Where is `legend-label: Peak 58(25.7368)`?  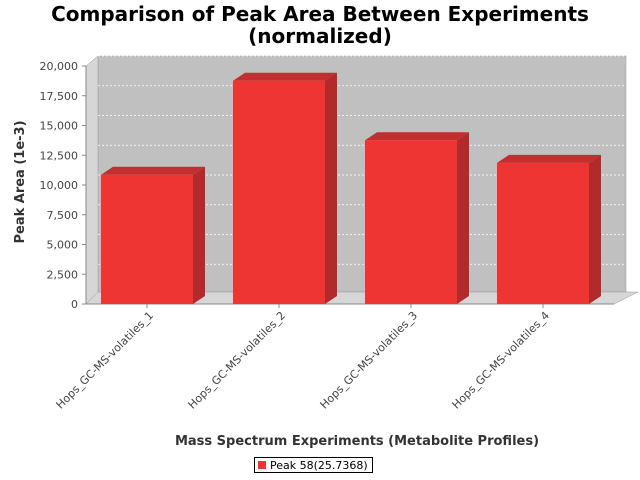 legend-label: Peak 58(25.7368) is located at coordinates (319, 465).